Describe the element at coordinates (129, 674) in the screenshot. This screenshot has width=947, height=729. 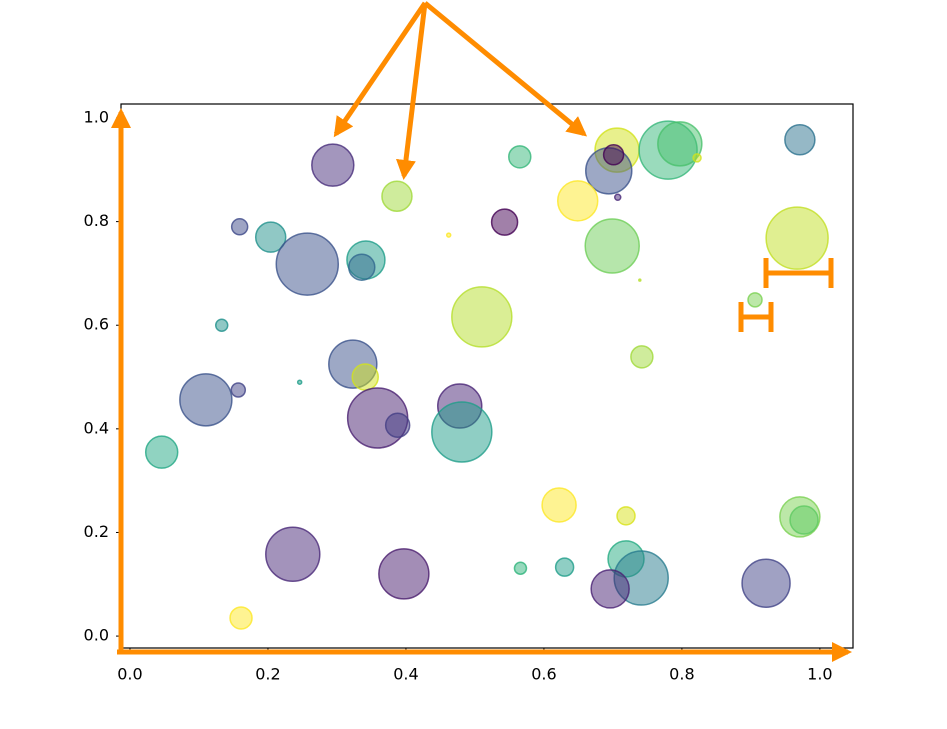
I see `x-tick-label: 0.0` at that location.